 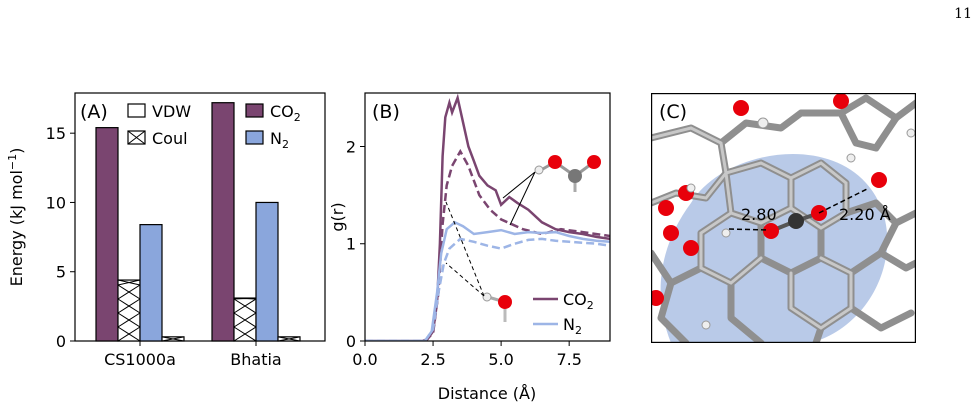 What do you see at coordinates (500, 359) in the screenshot?
I see `x-tick-label: 5.0` at bounding box center [500, 359].